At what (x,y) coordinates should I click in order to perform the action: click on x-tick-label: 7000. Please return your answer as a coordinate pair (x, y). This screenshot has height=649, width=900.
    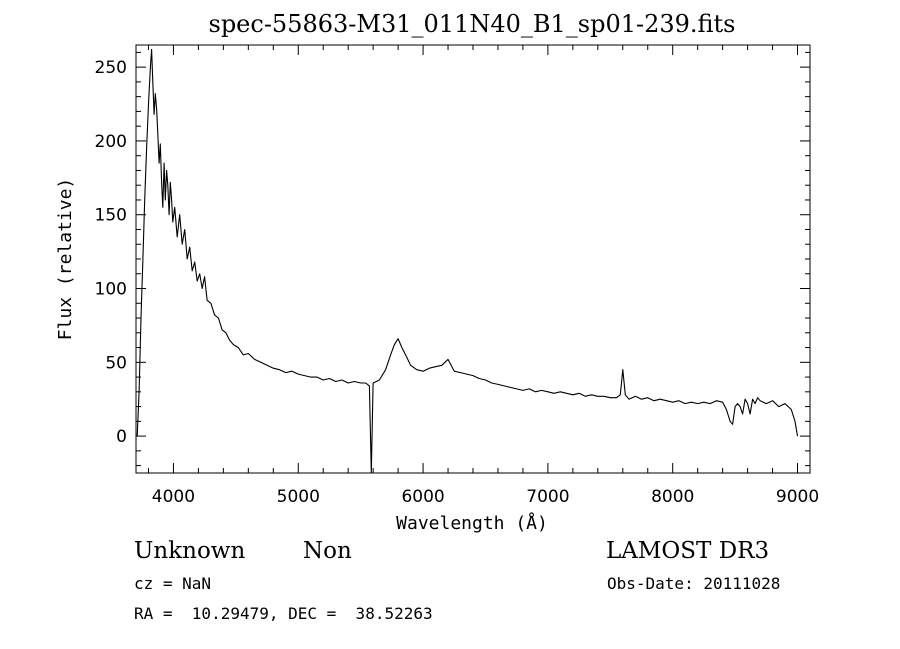
    Looking at the image, I should click on (547, 497).